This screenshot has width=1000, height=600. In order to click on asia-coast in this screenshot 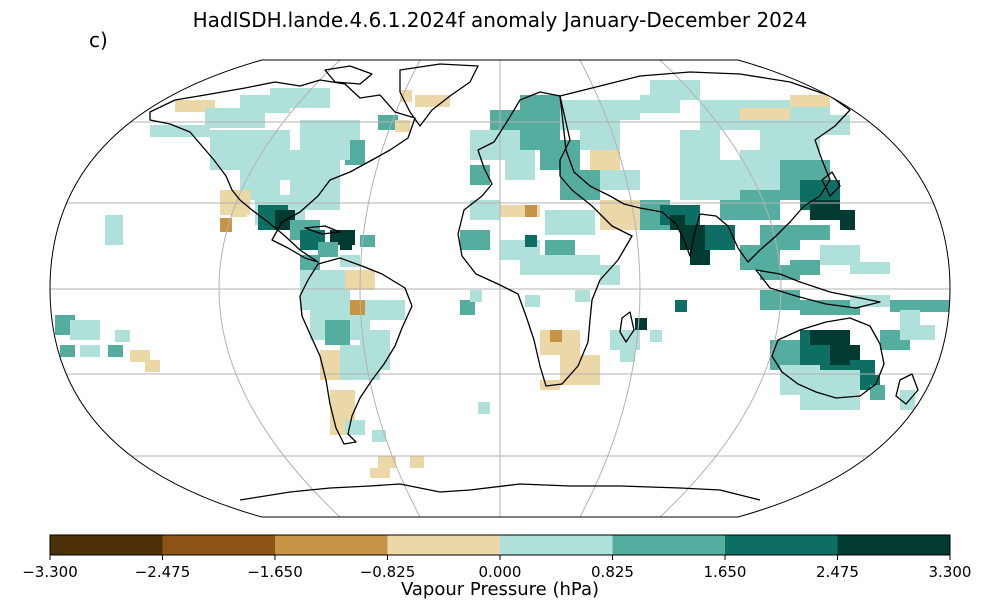, I will do `click(705, 167)`.